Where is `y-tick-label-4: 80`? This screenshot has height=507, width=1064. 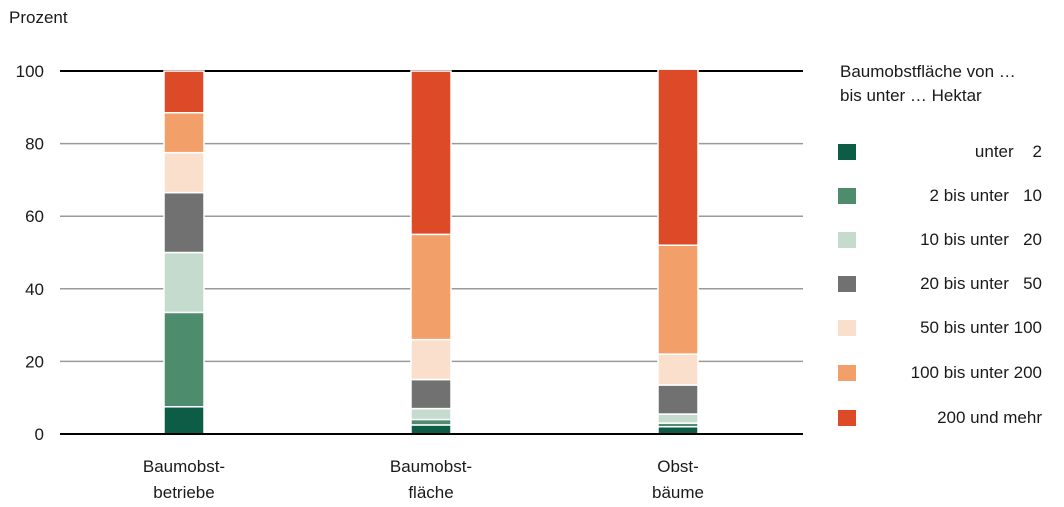 y-tick-label-4: 80 is located at coordinates (34, 144).